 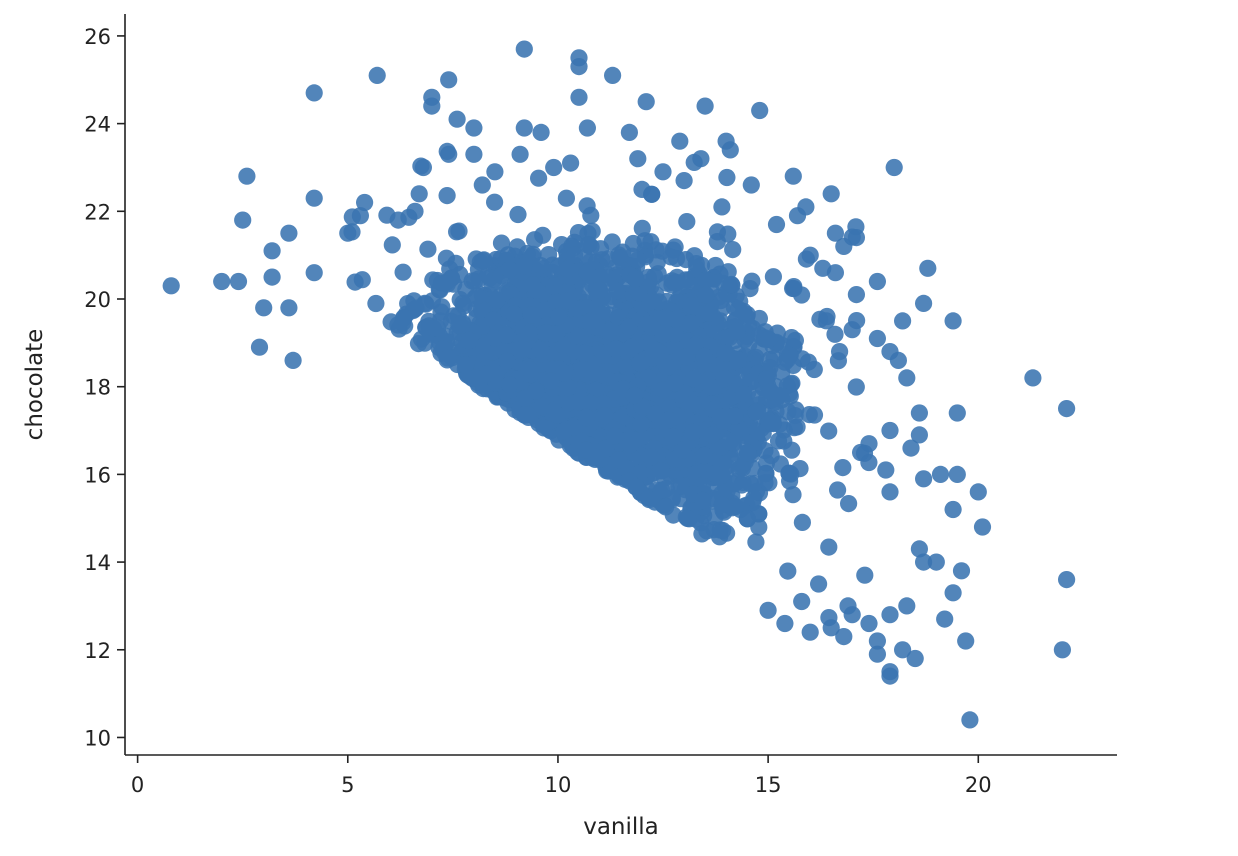 I want to click on x-axis-label: vanilla, so click(x=621, y=827).